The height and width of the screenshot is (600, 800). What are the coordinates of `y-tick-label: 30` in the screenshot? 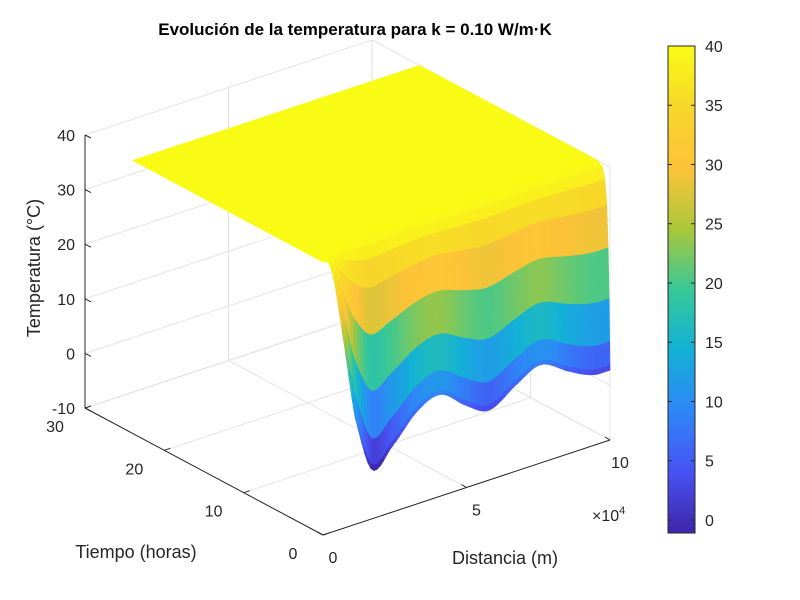 It's located at (55, 427).